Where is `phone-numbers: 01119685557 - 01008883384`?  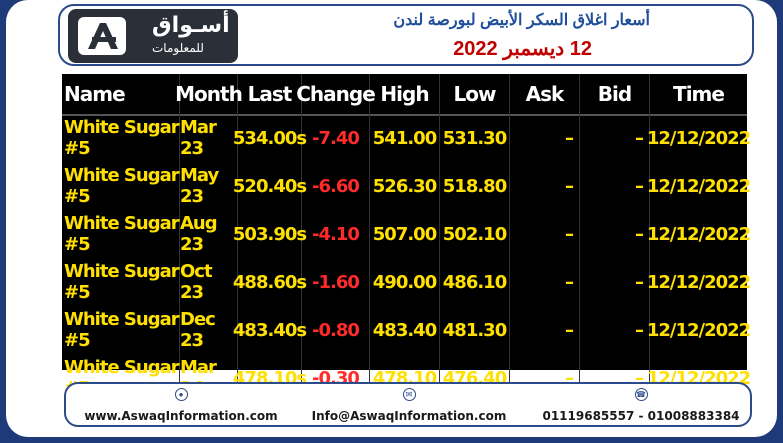 phone-numbers: 01119685557 - 01008883384 is located at coordinates (641, 416).